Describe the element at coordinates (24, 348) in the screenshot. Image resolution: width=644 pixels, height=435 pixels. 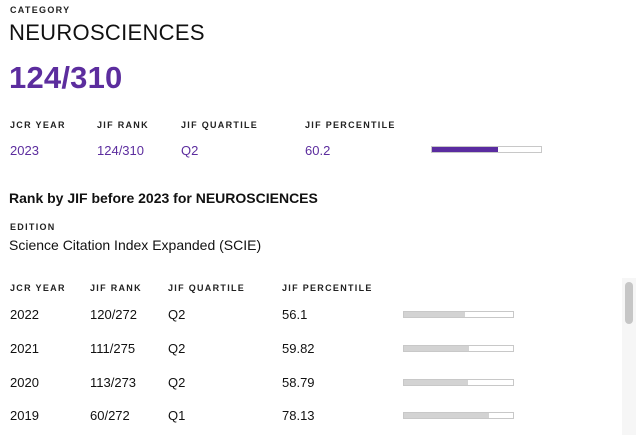
I see `history-year: 2021` at that location.